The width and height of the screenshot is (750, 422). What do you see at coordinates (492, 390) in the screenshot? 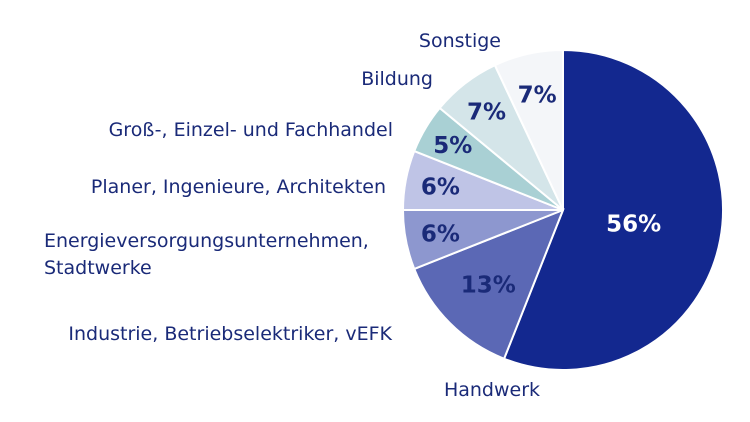
I see `slice-category-label: Handwerk` at bounding box center [492, 390].